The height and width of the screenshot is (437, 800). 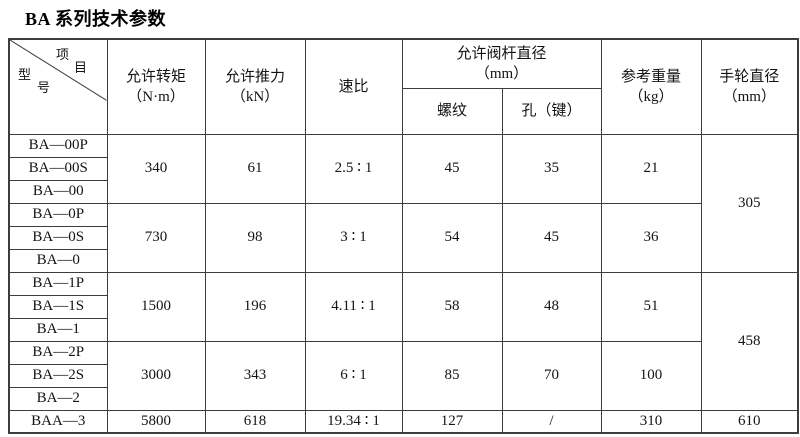 I want to click on torque-value-cell: 1500, so click(x=156, y=306).